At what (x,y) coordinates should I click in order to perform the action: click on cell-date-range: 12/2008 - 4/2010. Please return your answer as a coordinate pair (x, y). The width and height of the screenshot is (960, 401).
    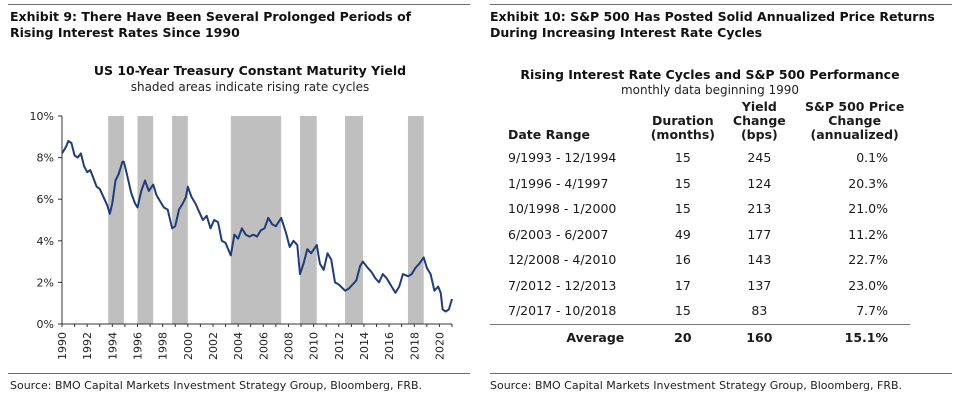
    Looking at the image, I should click on (562, 260).